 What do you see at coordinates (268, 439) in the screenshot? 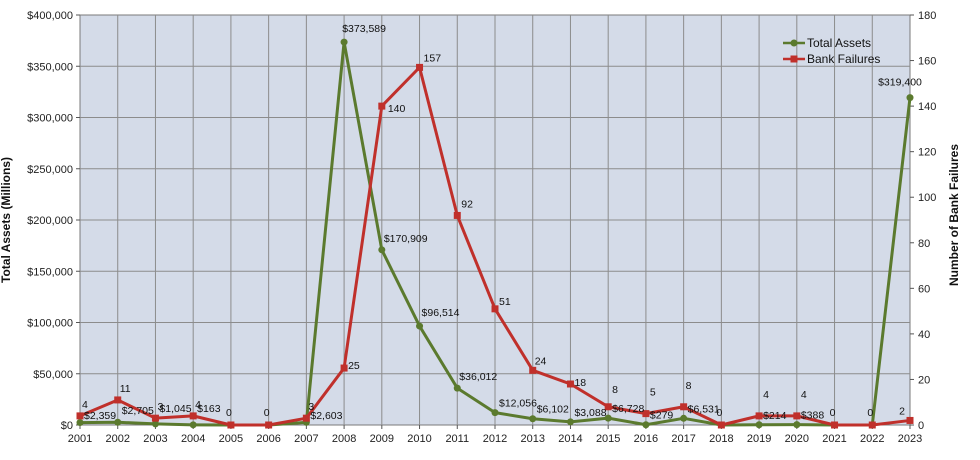
I see `x-tick-label: 2006` at bounding box center [268, 439].